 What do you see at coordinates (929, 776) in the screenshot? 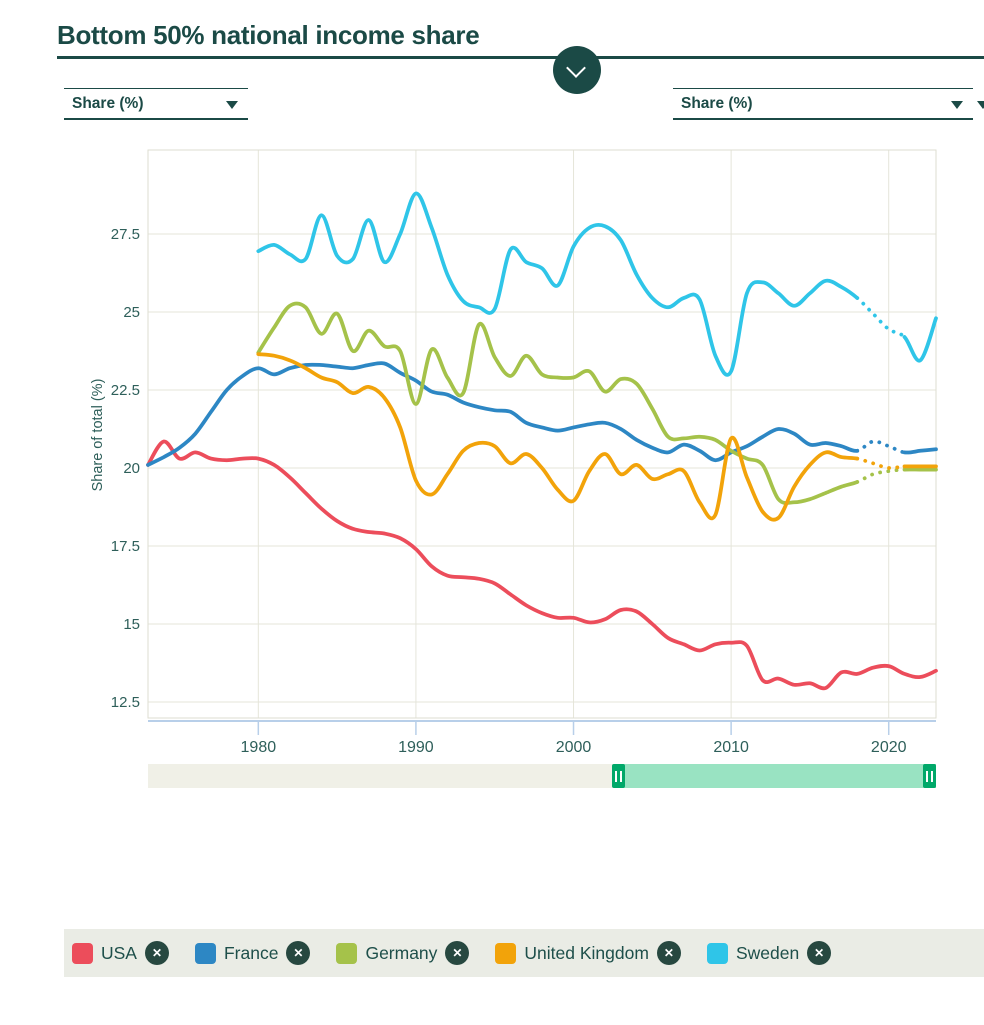
I see `slider-handle-right` at bounding box center [929, 776].